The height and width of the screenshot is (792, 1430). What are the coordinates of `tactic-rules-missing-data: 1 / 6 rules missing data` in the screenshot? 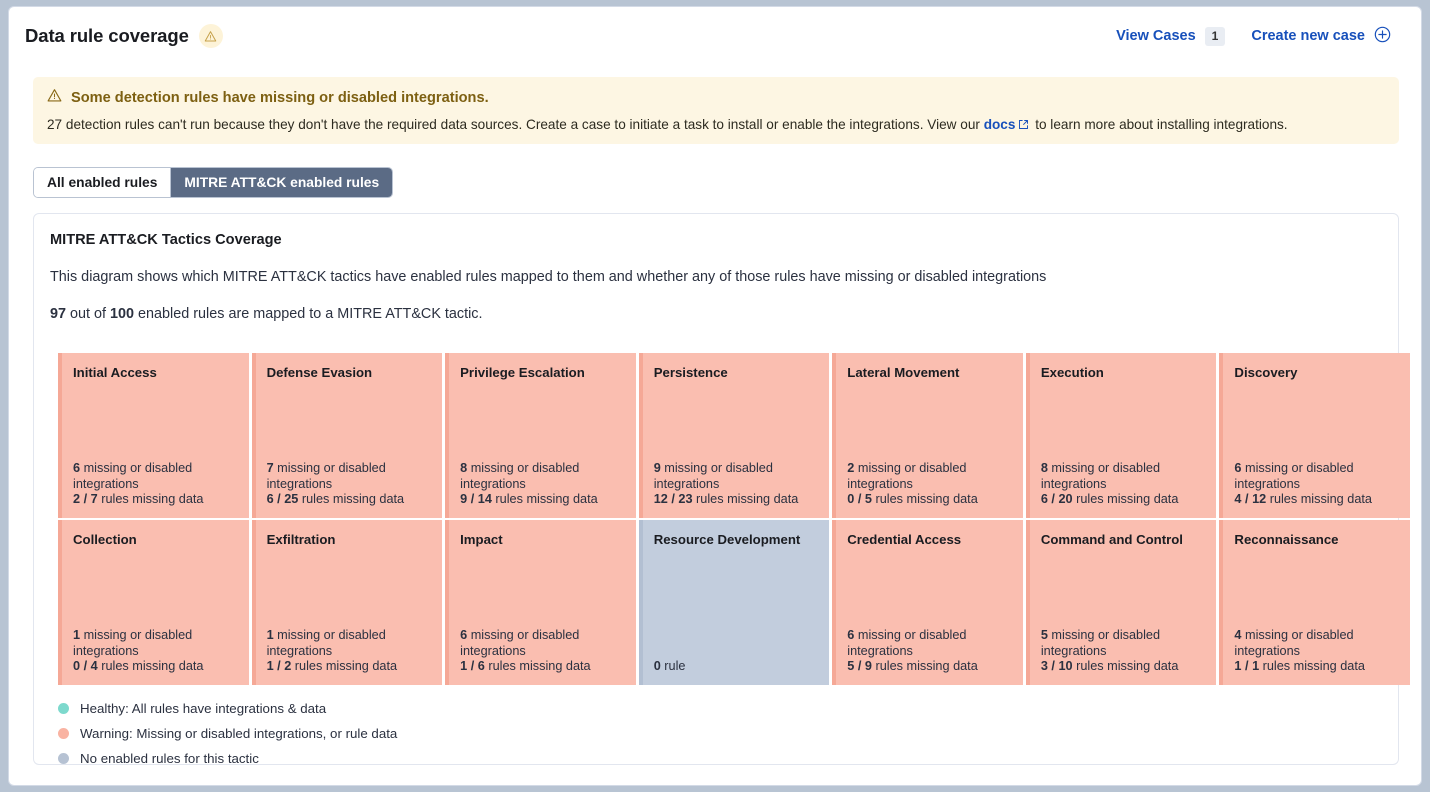 It's located at (543, 667).